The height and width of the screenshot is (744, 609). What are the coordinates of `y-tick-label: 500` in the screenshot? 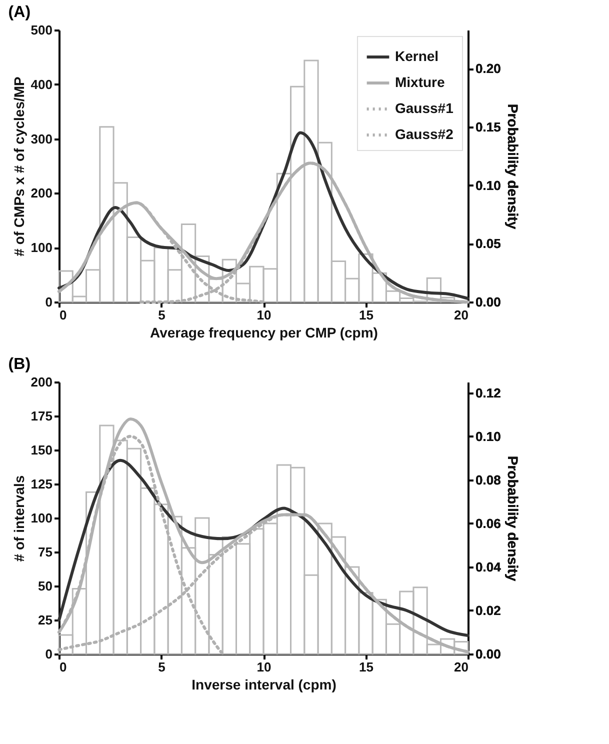 It's located at (41, 30).